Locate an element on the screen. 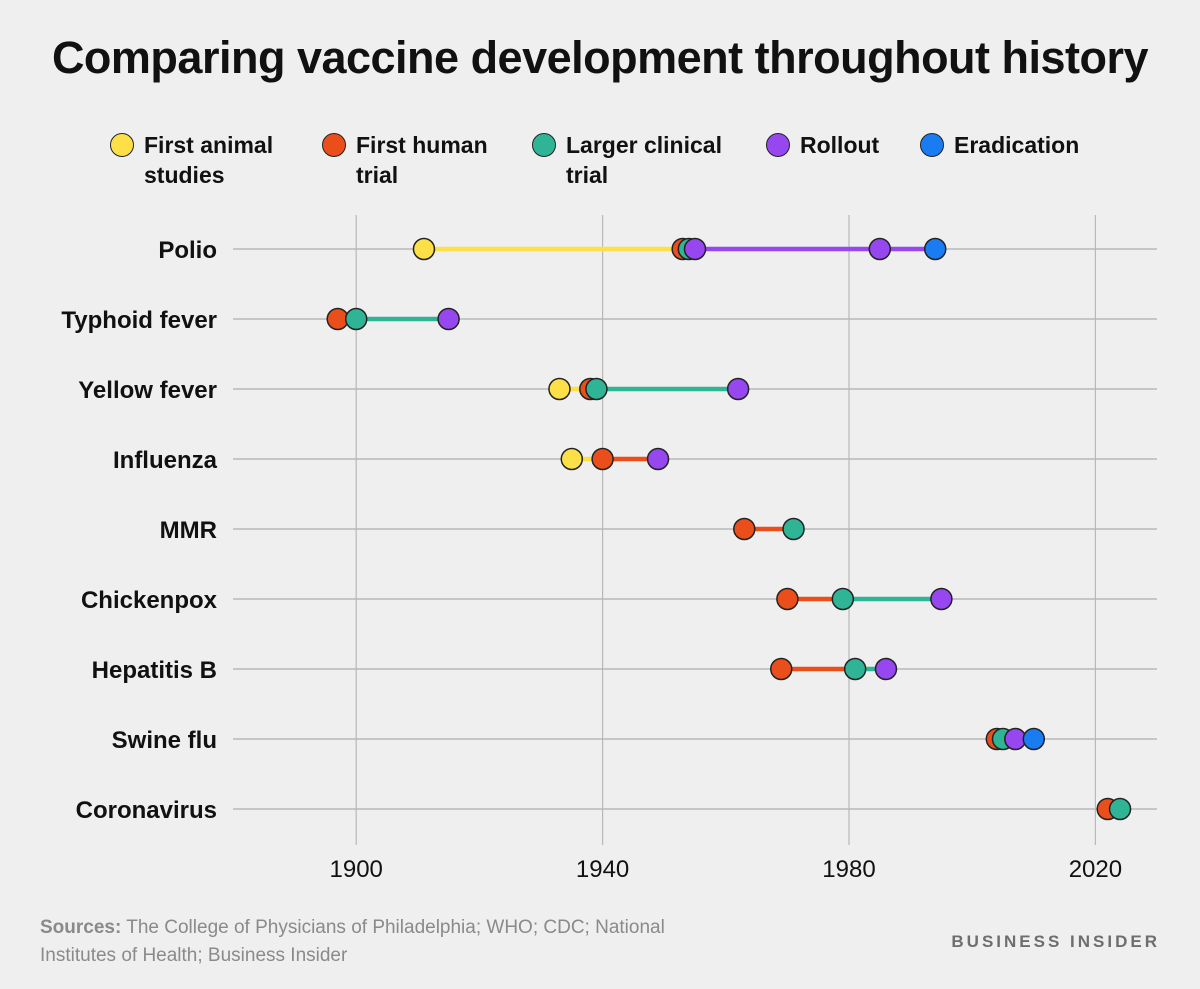 The image size is (1200, 989). dot-swine-flu-eradication-2010 is located at coordinates (1034, 739).